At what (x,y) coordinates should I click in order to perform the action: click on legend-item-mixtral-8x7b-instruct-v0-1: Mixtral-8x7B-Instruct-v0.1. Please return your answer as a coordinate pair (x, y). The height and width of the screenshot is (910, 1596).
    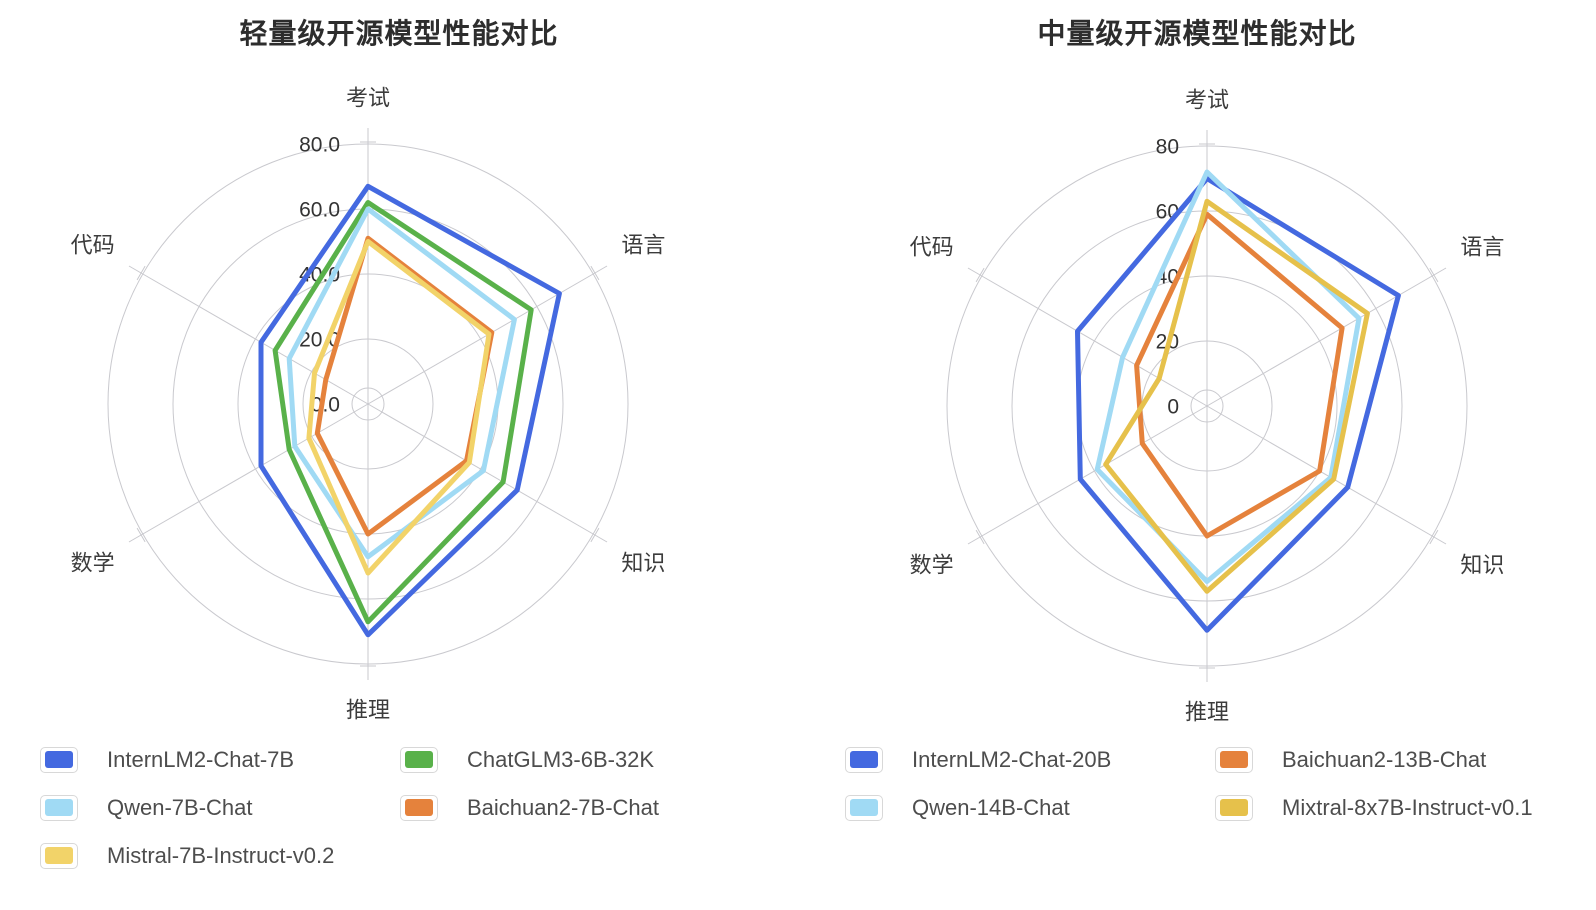
    Looking at the image, I should click on (1374, 807).